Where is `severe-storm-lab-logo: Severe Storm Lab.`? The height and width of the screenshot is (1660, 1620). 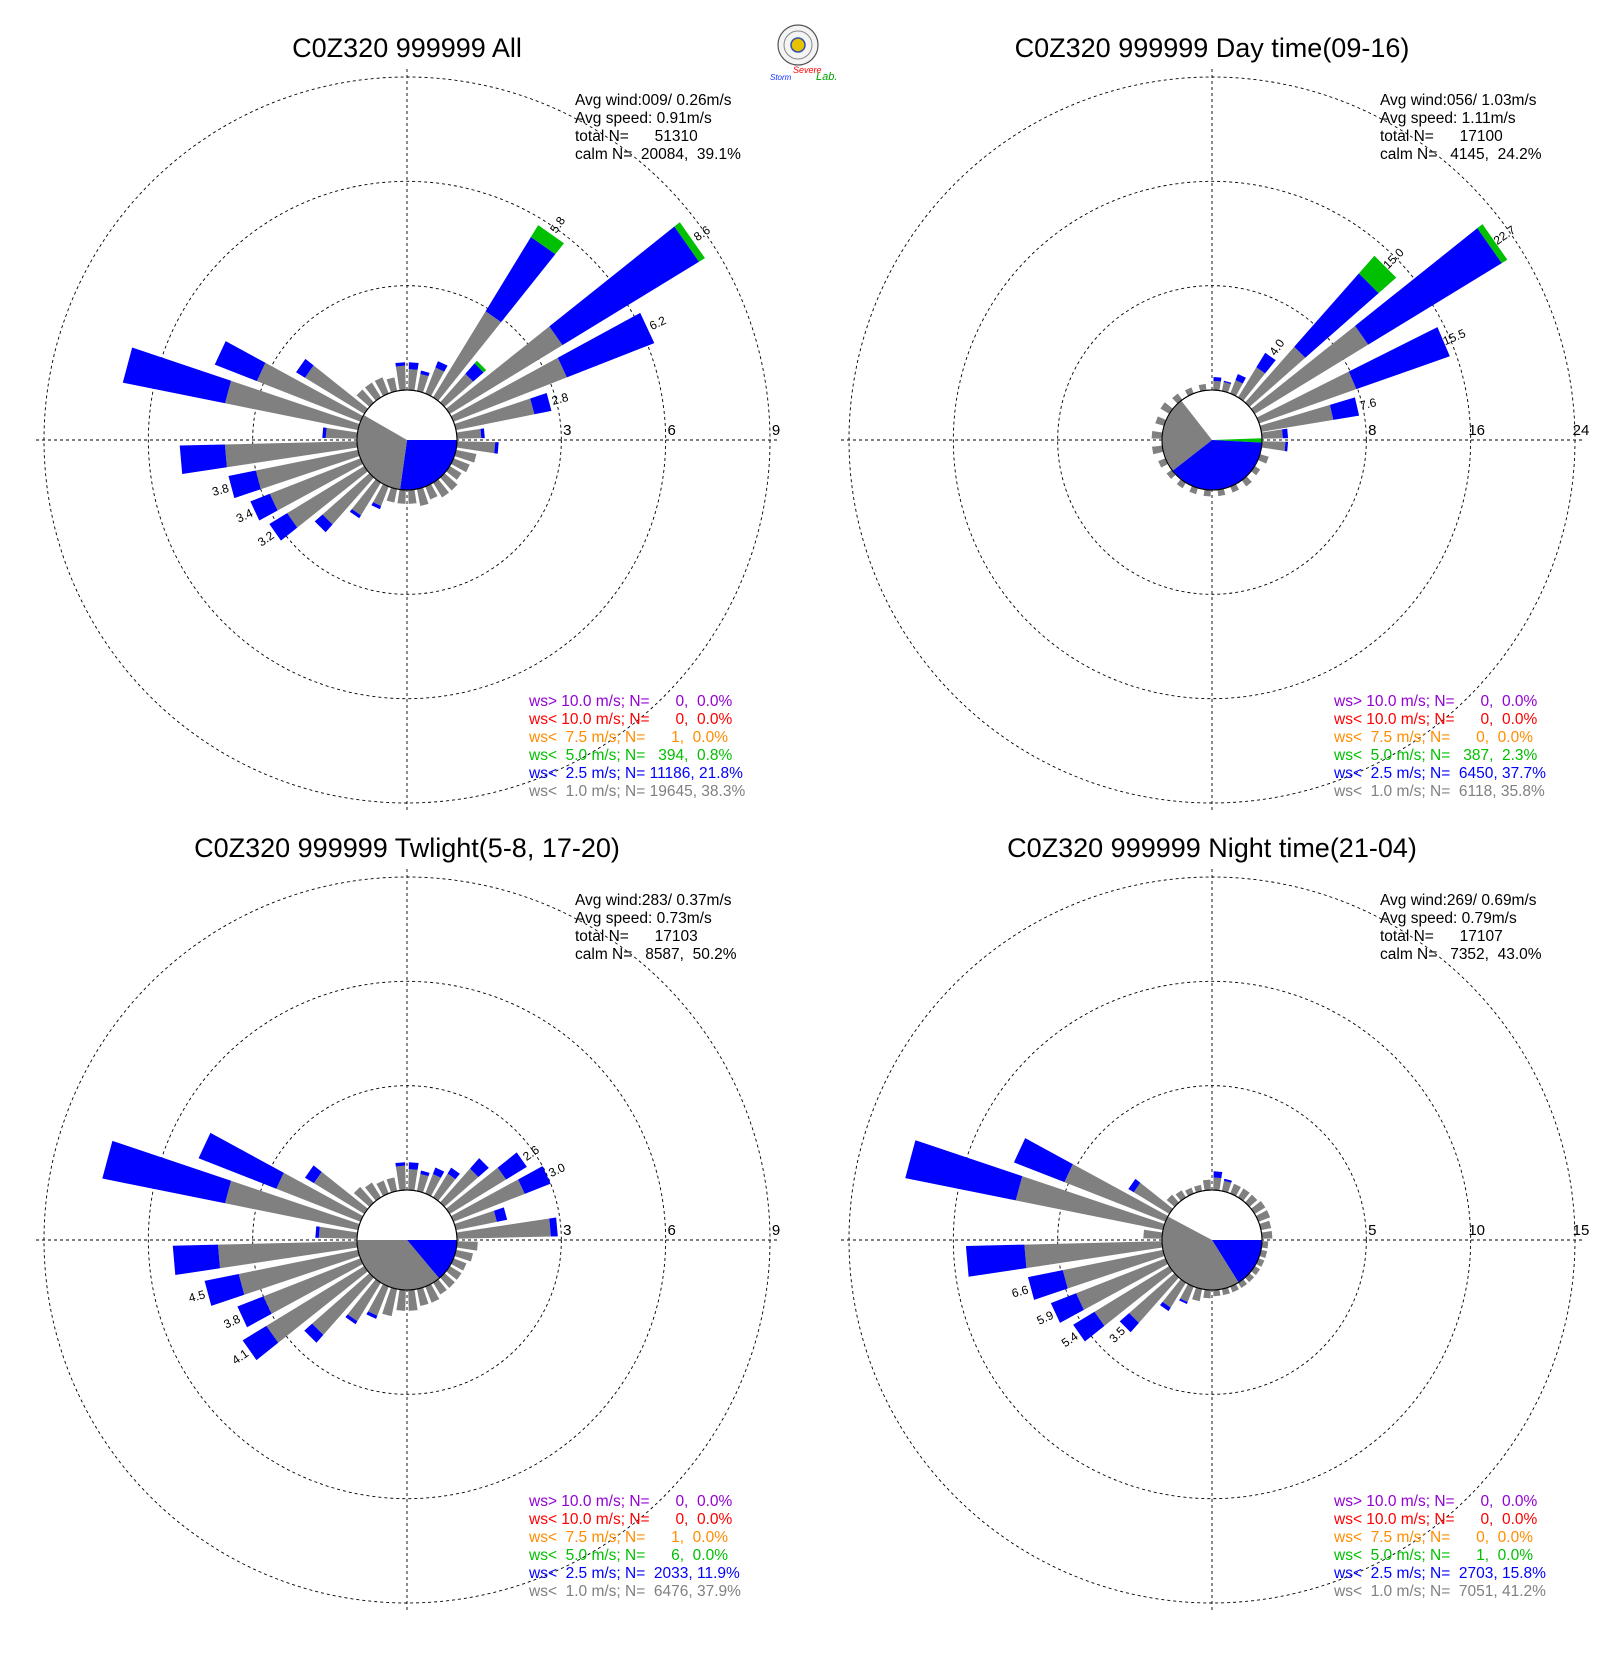 severe-storm-lab-logo: Severe Storm Lab. is located at coordinates (803, 53).